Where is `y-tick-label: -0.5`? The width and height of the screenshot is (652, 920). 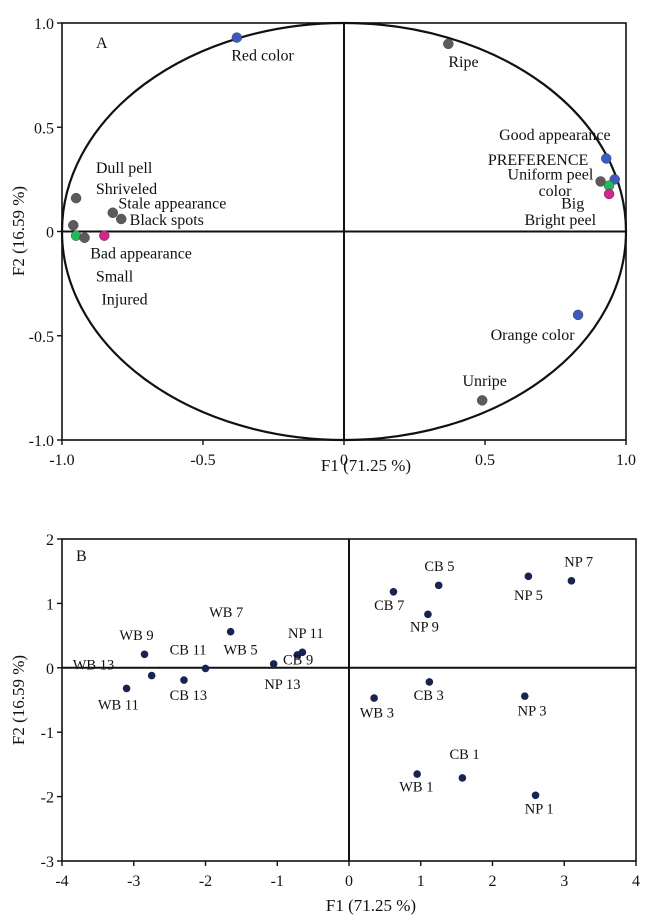
y-tick-label: -0.5 is located at coordinates (41, 337).